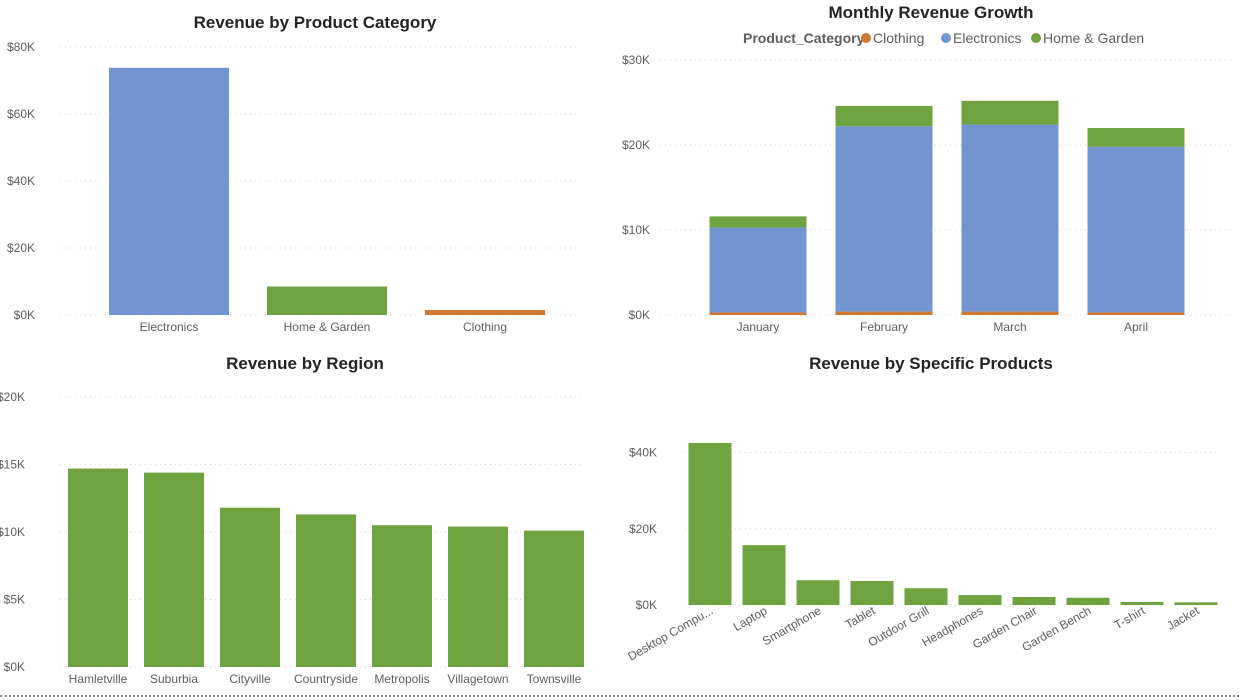 This screenshot has width=1239, height=700. I want to click on x-tick-label: Countryside, so click(326, 679).